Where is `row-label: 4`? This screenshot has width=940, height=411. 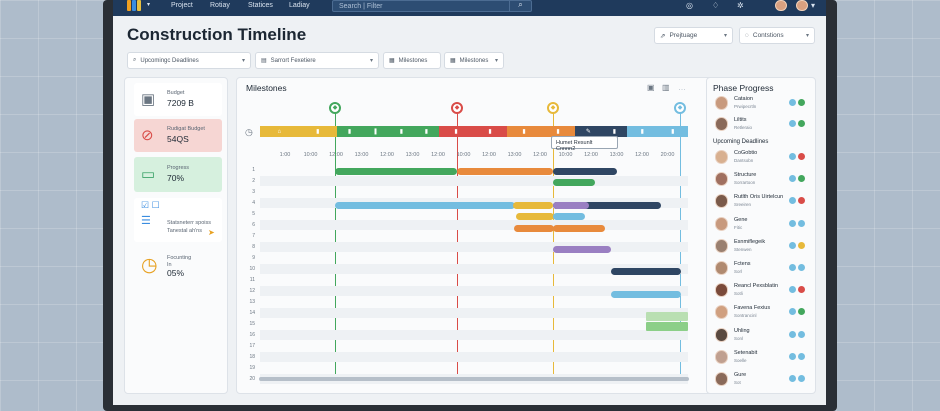 row-label: 4 is located at coordinates (253, 203).